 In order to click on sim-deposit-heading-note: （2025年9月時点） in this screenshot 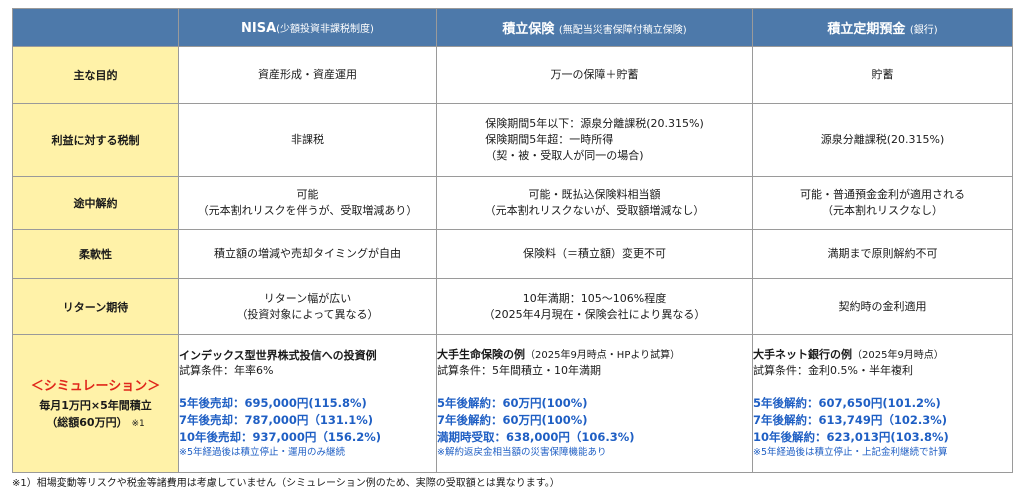, I will do `click(898, 355)`.